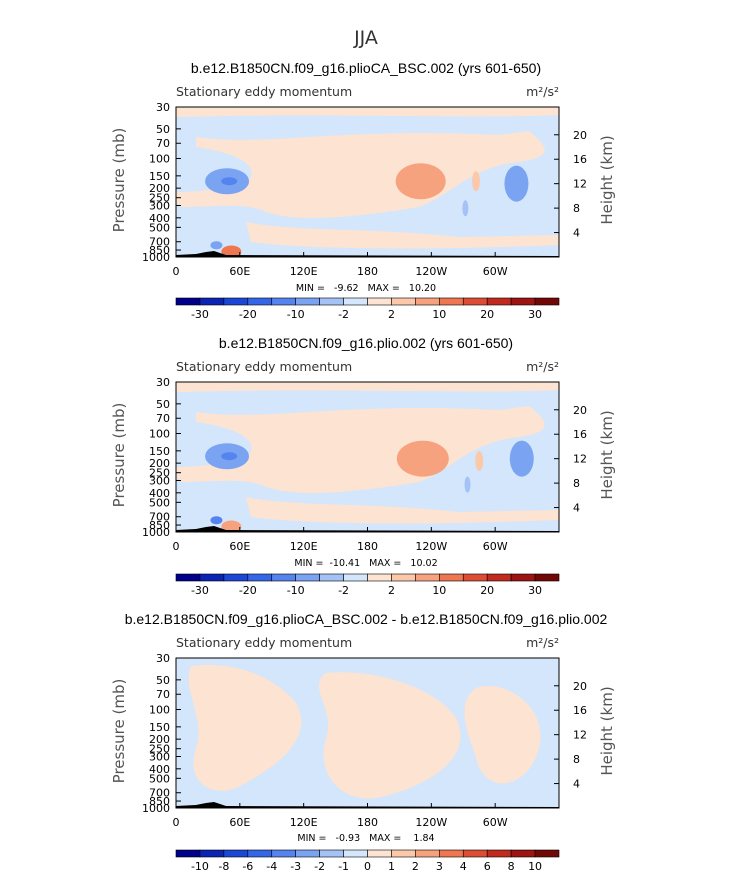  Describe the element at coordinates (439, 590) in the screenshot. I see `colorbar-label: 10` at that location.